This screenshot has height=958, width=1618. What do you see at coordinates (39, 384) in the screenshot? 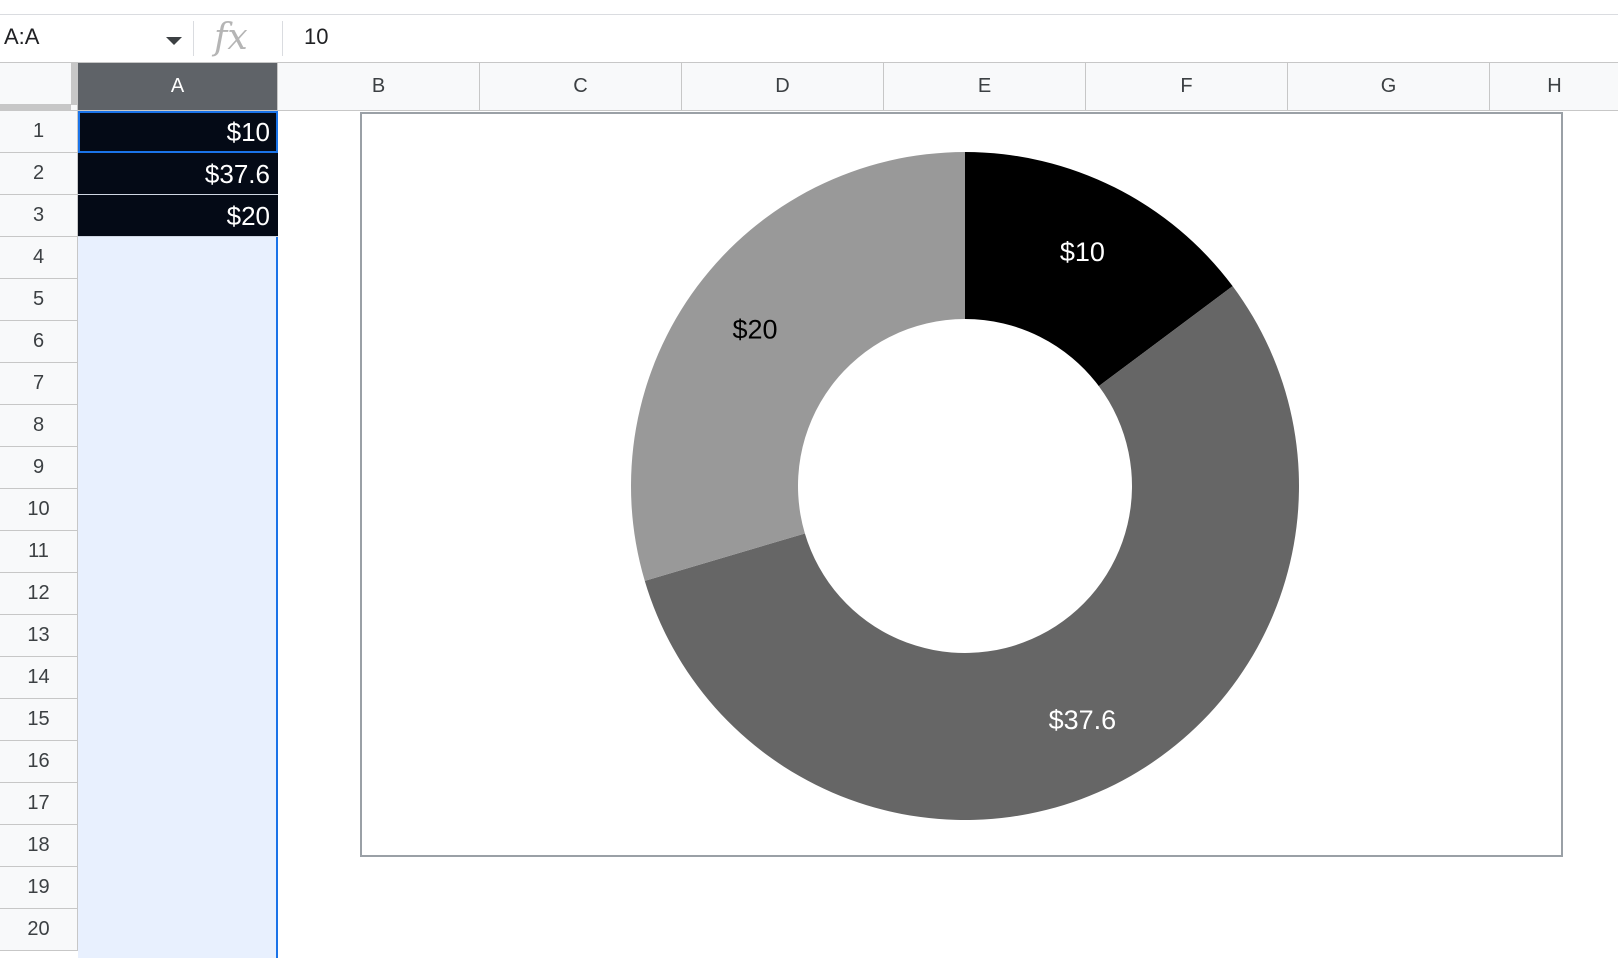
I see `row-header-7: 7` at bounding box center [39, 384].